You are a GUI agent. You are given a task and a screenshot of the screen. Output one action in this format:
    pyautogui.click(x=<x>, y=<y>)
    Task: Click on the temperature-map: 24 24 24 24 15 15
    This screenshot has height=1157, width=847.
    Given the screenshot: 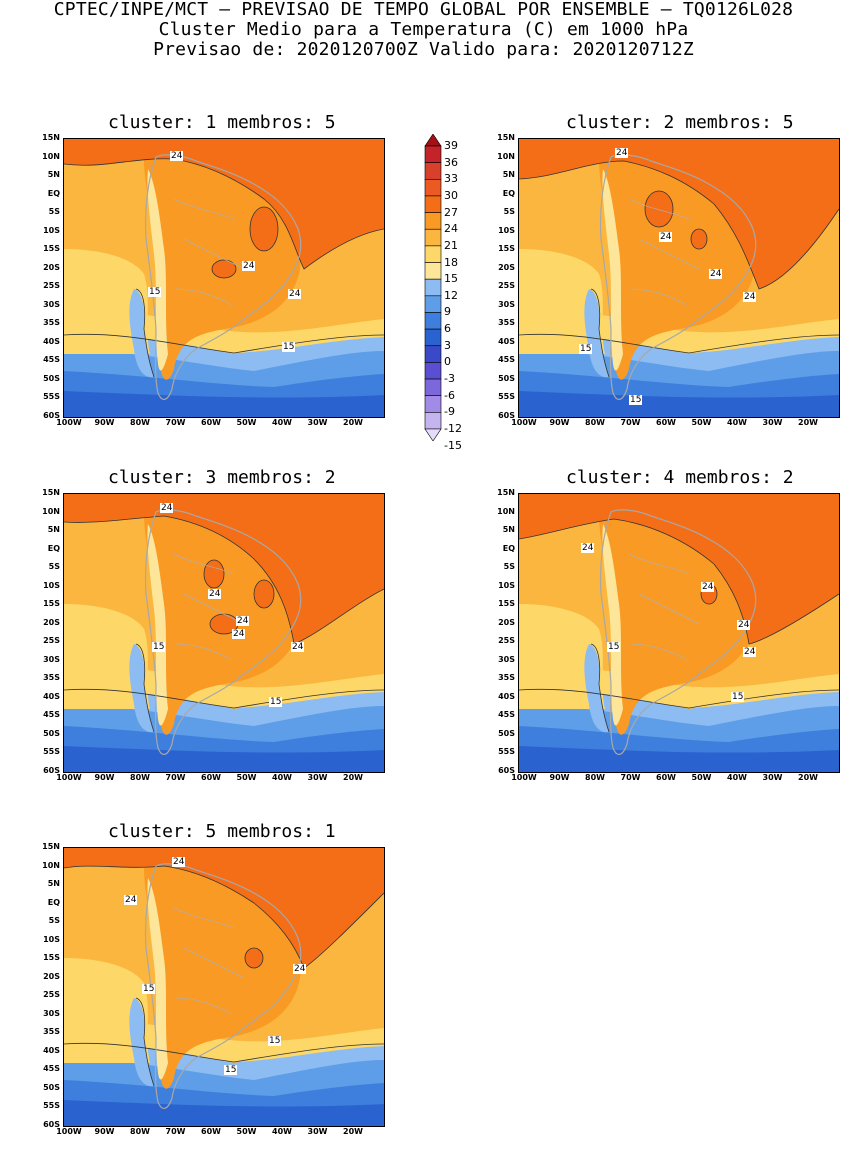 What is the action you would take?
    pyautogui.click(x=679, y=633)
    